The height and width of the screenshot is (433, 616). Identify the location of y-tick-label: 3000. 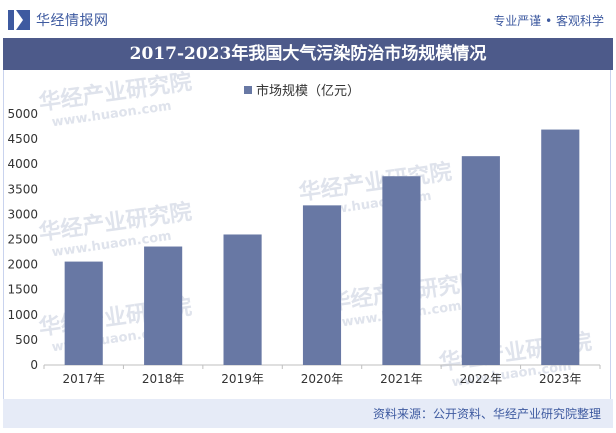
(22, 214).